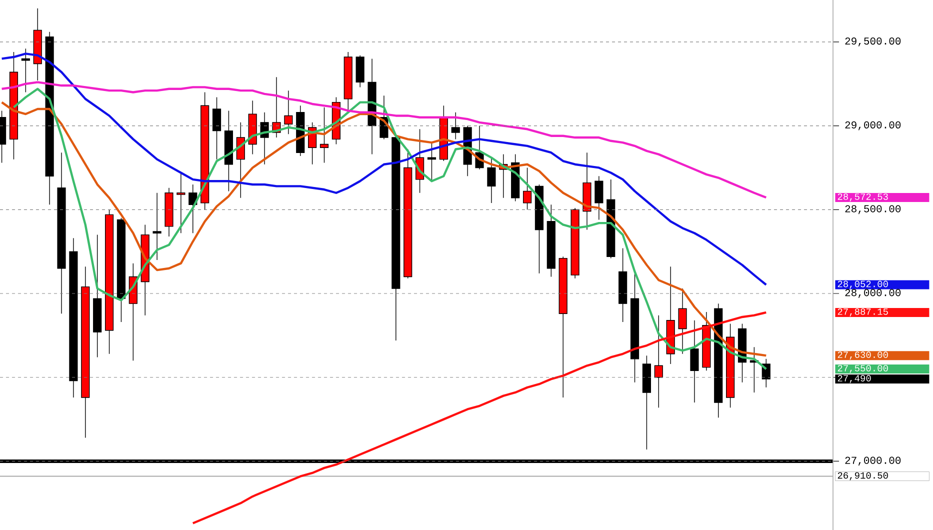 Image resolution: width=933 pixels, height=530 pixels. Describe the element at coordinates (863, 284) in the screenshot. I see `text: 28,052.00` at that location.